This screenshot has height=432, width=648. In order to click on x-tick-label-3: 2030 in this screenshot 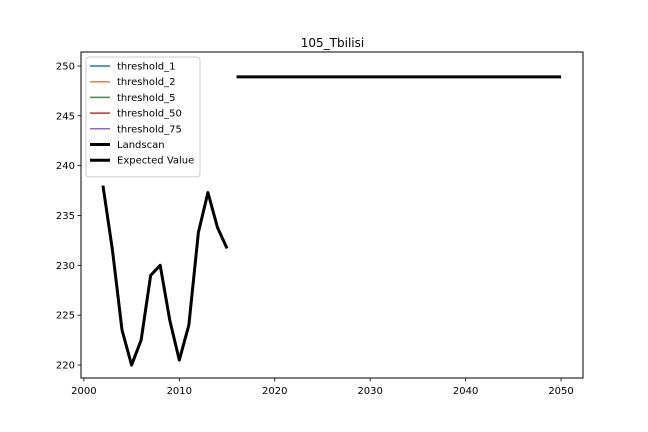, I will do `click(369, 391)`.